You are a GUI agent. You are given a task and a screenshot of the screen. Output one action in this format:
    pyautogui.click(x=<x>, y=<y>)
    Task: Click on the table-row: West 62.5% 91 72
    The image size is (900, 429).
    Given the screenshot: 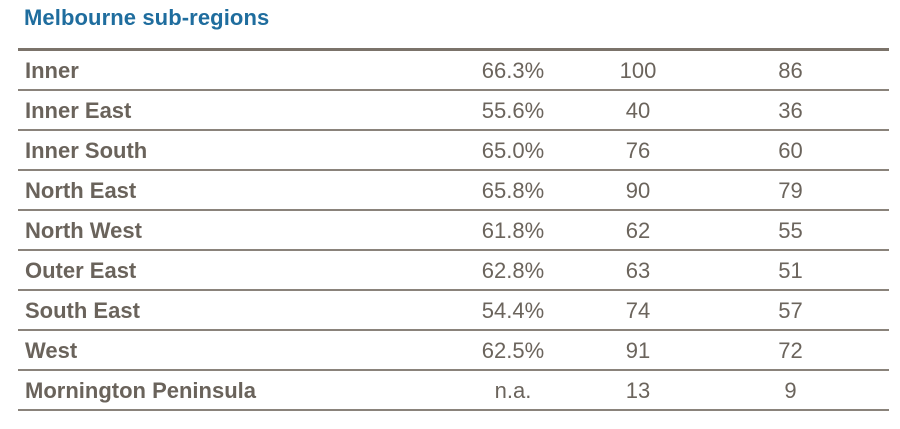 What is the action you would take?
    pyautogui.click(x=453, y=351)
    